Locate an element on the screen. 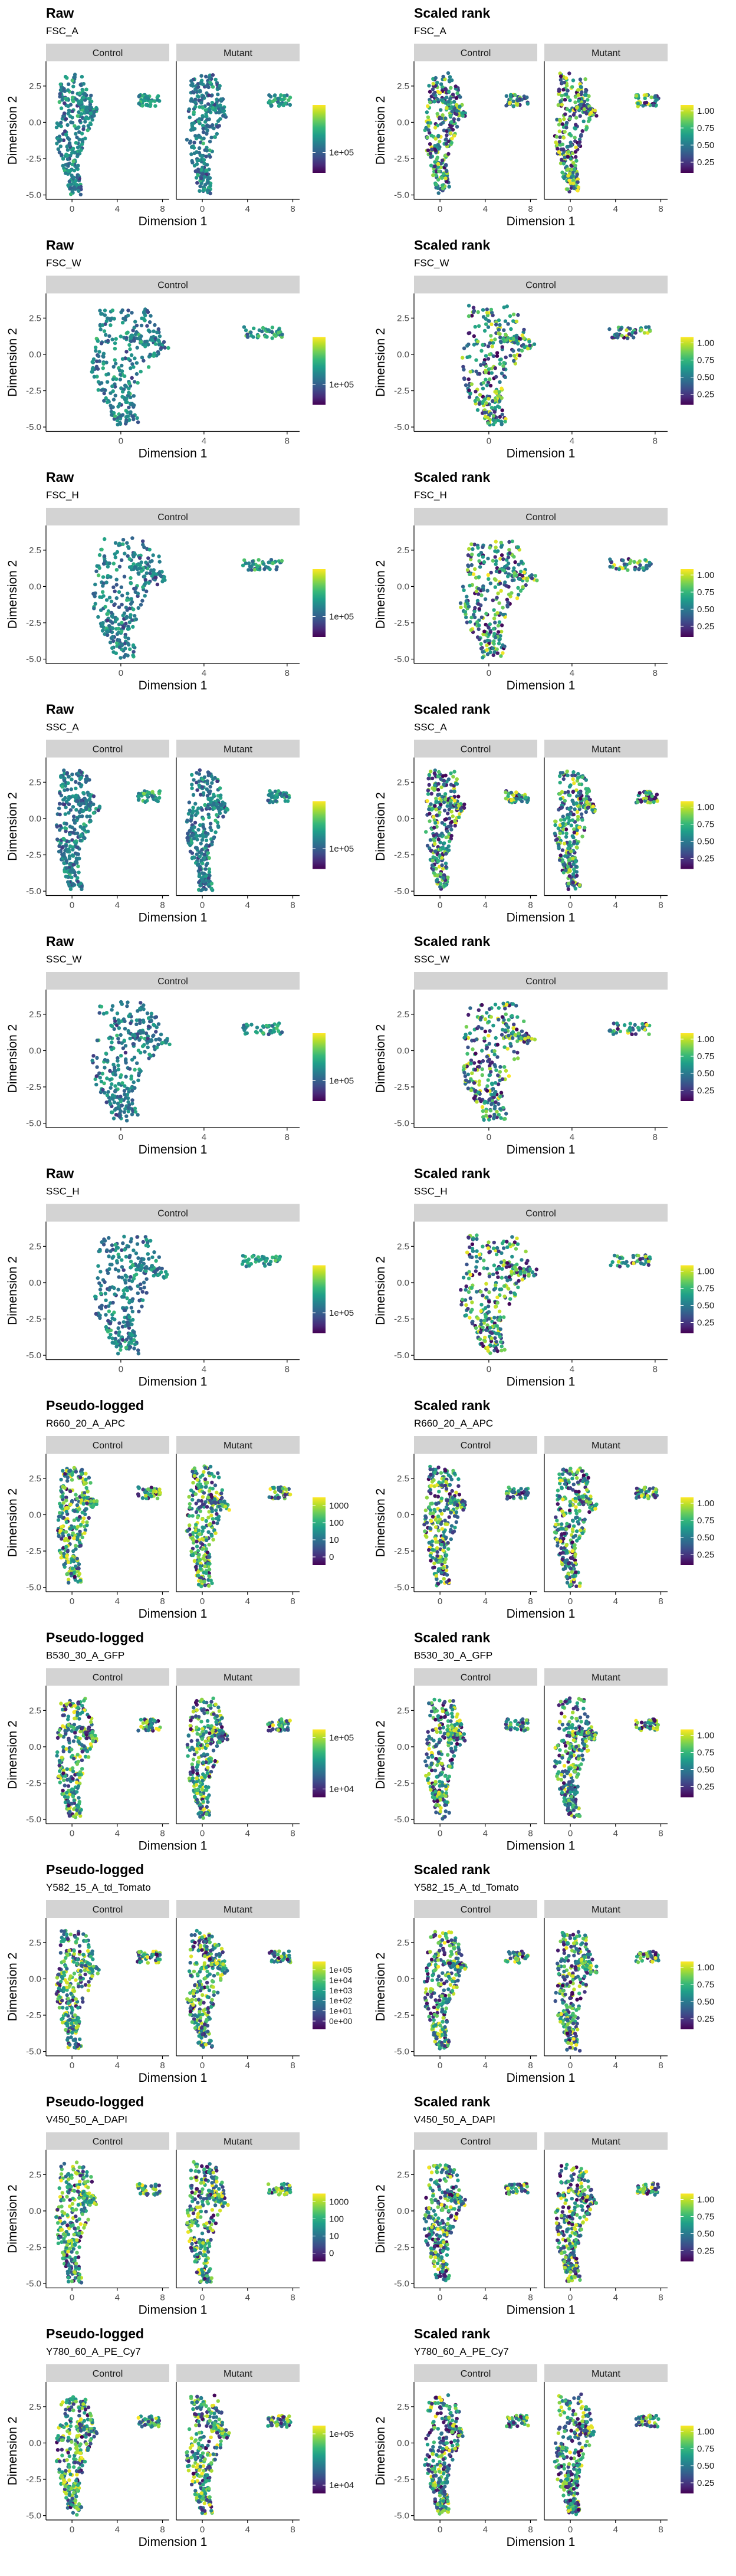 The width and height of the screenshot is (736, 2576). y-tick-label: 2.5 is located at coordinates (403, 551).